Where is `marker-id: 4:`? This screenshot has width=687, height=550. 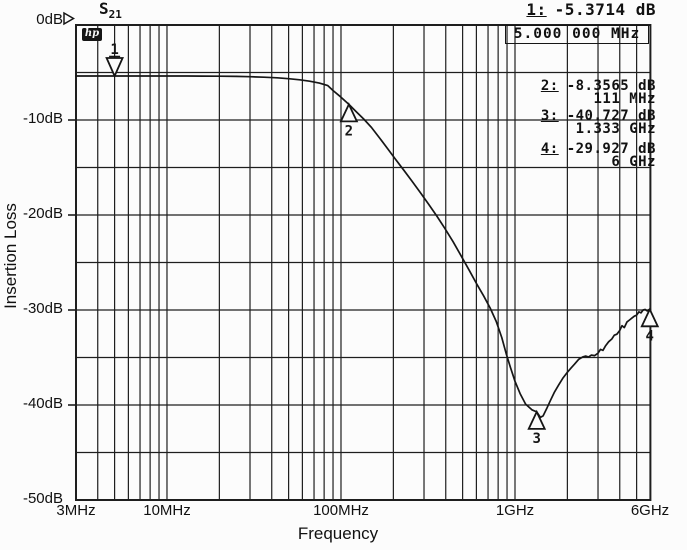 marker-id: 4: is located at coordinates (549, 149).